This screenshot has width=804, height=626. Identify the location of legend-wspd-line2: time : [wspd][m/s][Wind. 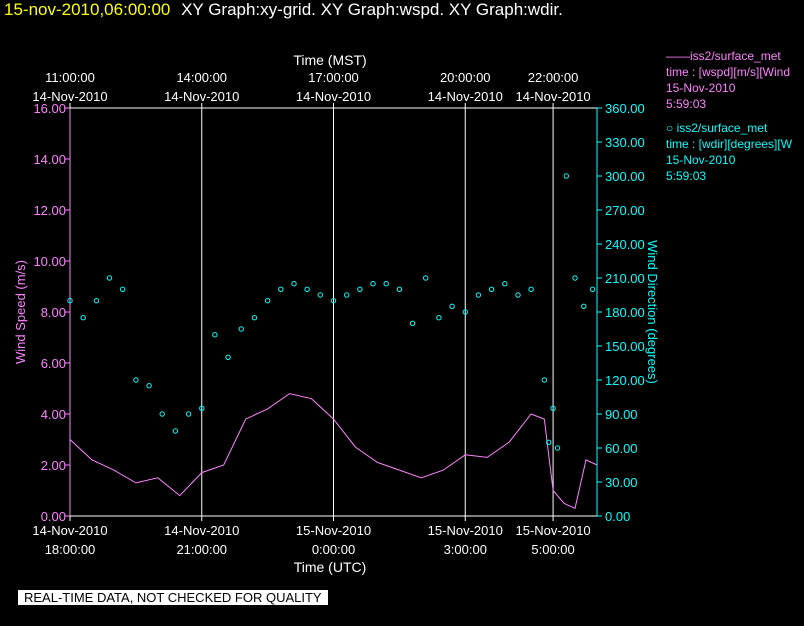
(728, 72).